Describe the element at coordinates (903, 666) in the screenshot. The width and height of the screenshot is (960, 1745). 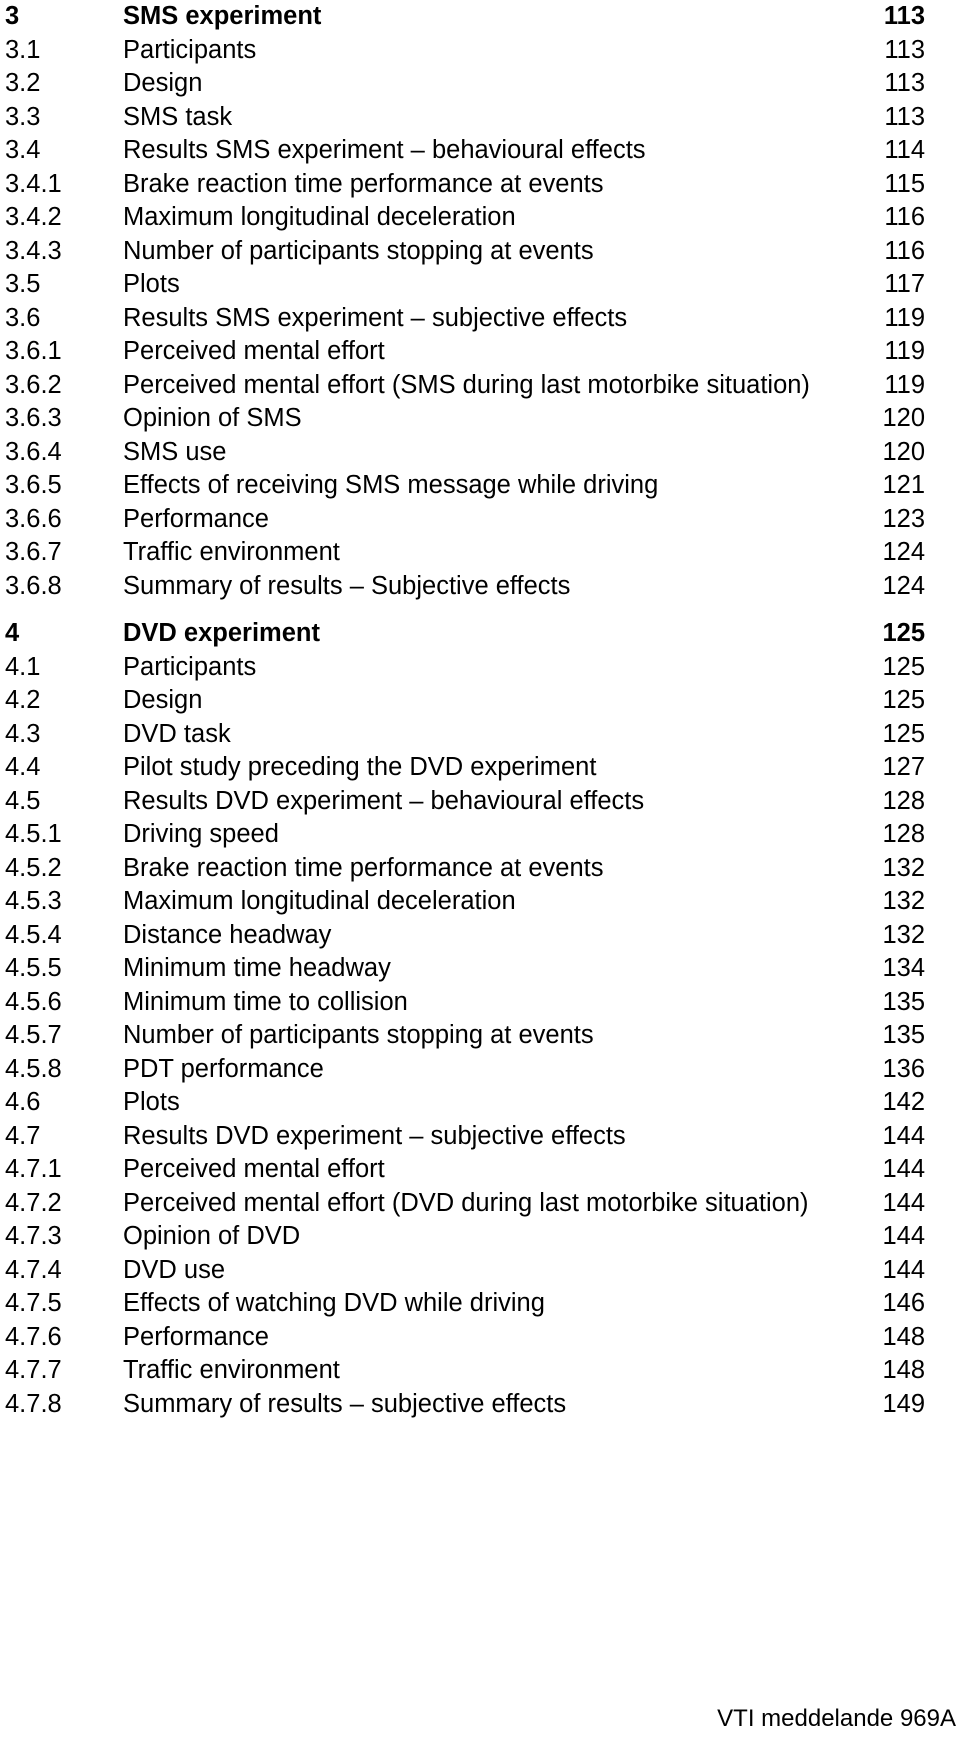
I see `toc-entry-page: 125` at that location.